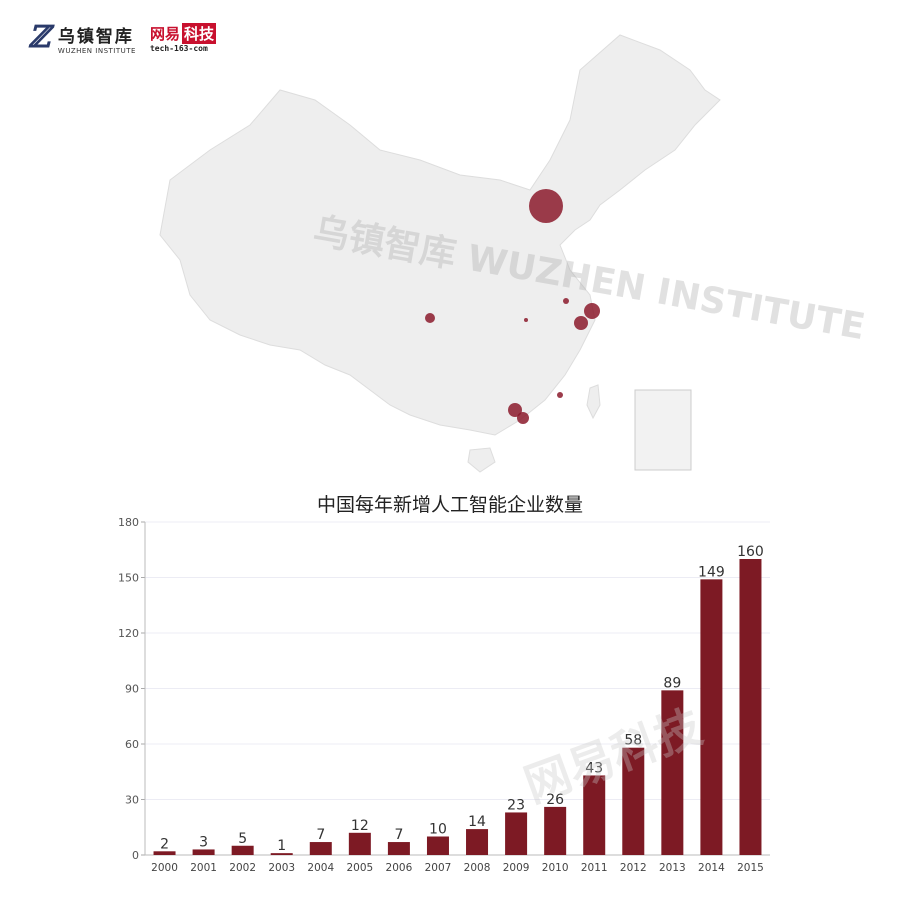  I want to click on x-tick-label: 2009, so click(516, 868).